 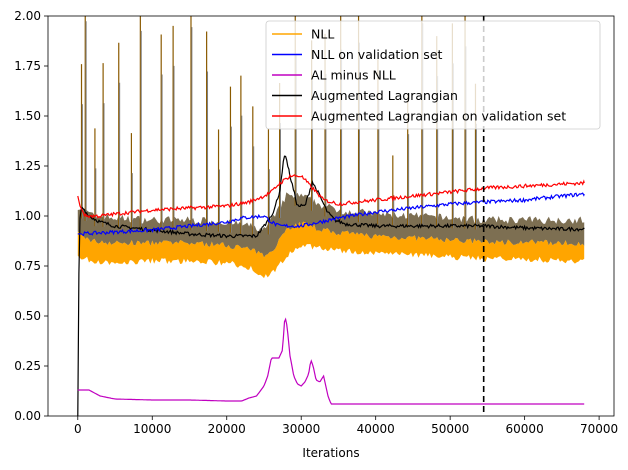 I want to click on y-tick-label: 1.50, so click(x=27, y=116).